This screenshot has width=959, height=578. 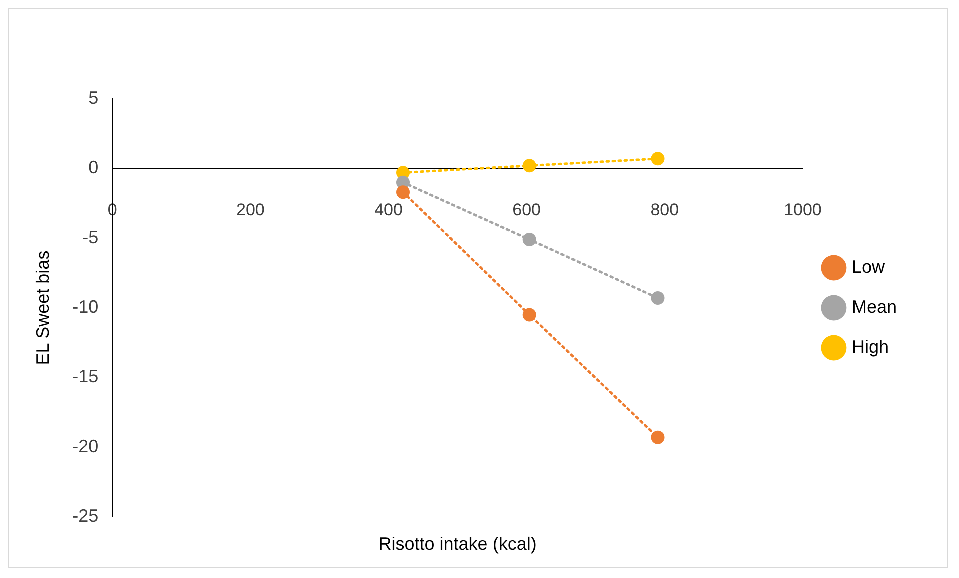 What do you see at coordinates (90, 237) in the screenshot?
I see `y-tick-label: -5` at bounding box center [90, 237].